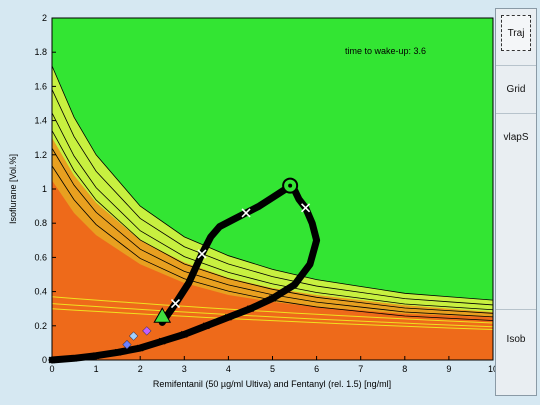 This screenshot has width=540, height=405. Describe the element at coordinates (13, 189) in the screenshot. I see `y-axis-label: Isoflurane [Vol.%]` at that location.